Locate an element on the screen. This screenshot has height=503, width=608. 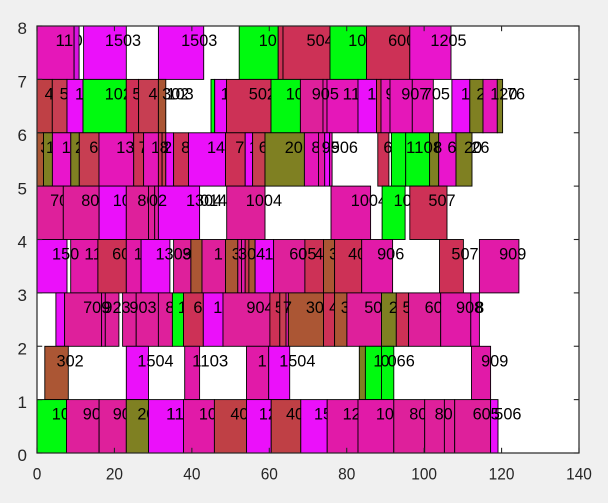
svg-text: 05 is located at coordinates (307, 254).